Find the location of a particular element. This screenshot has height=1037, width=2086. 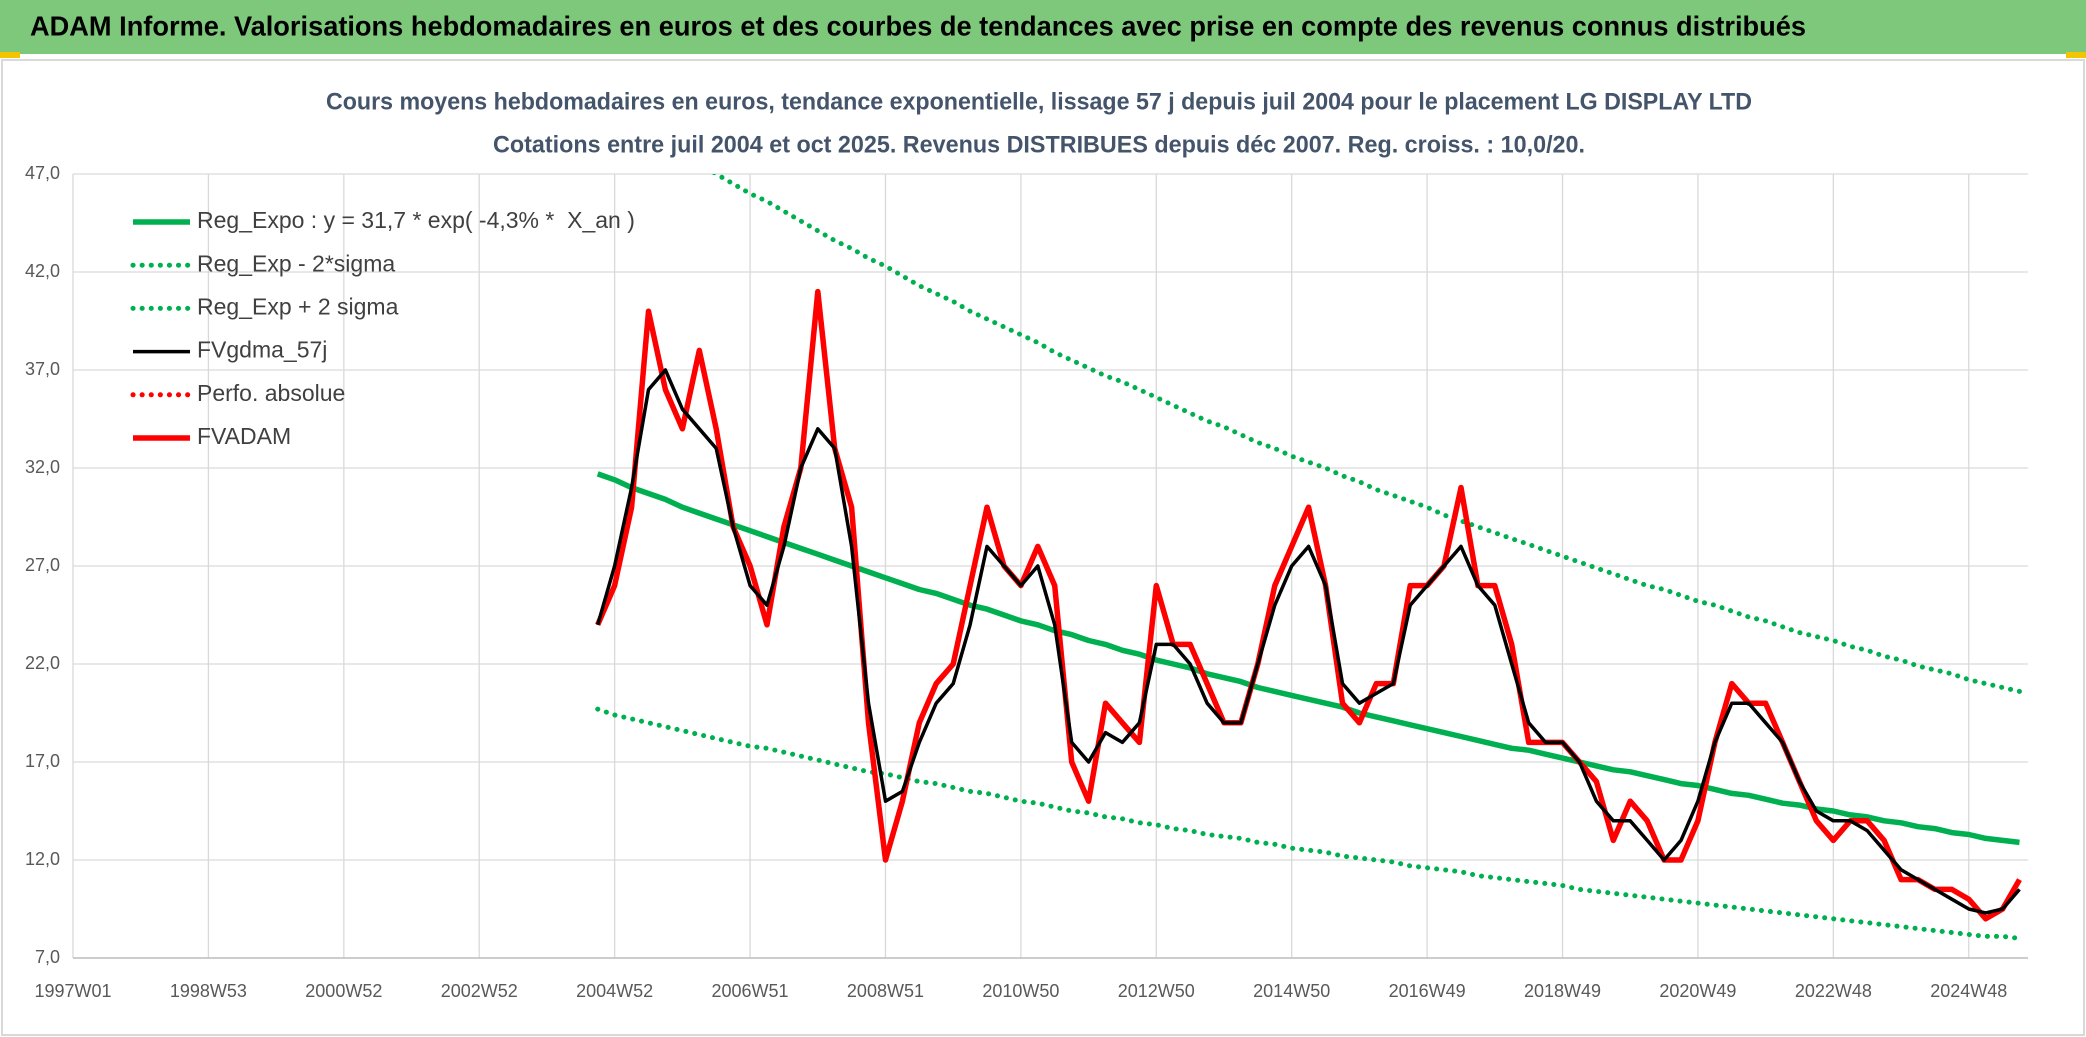

y-tick-label: 27,0 is located at coordinates (42, 565).